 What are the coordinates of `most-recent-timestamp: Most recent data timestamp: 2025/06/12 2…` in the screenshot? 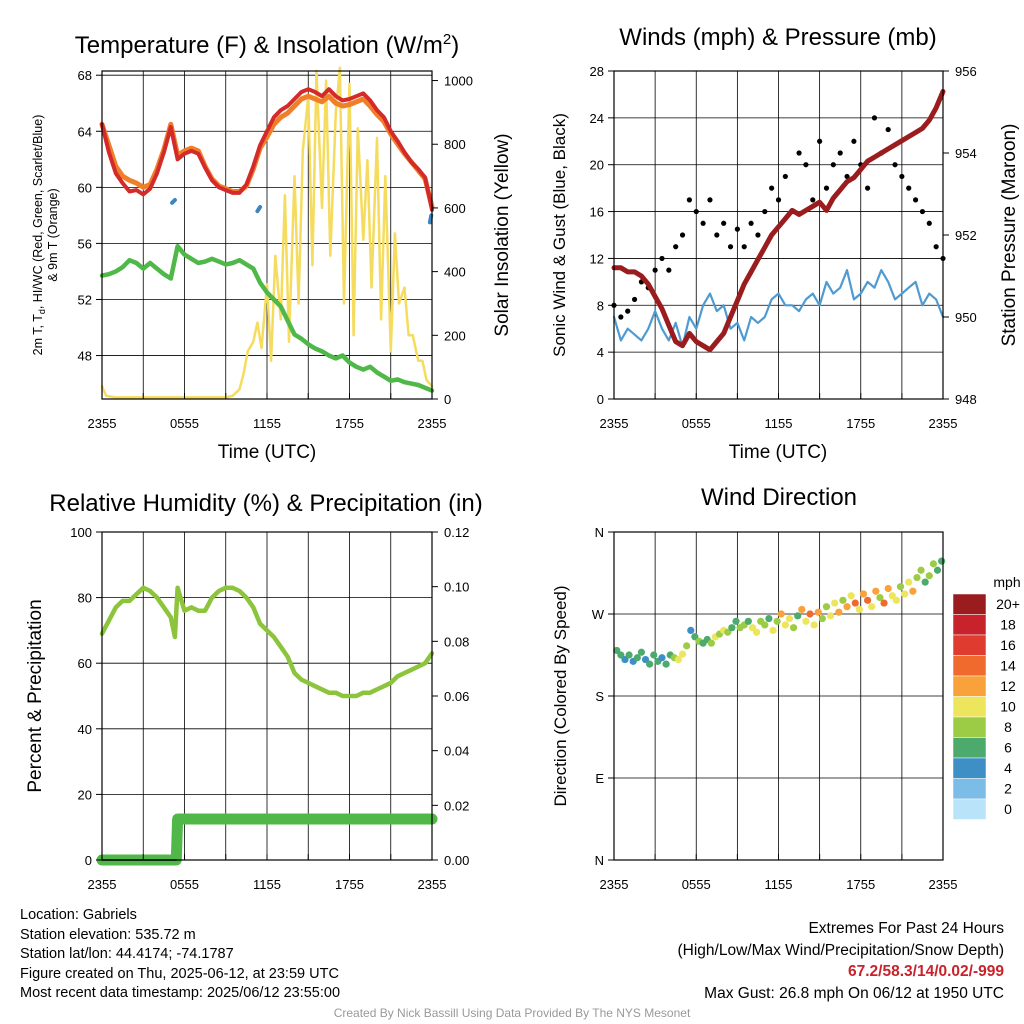 It's located at (180, 993).